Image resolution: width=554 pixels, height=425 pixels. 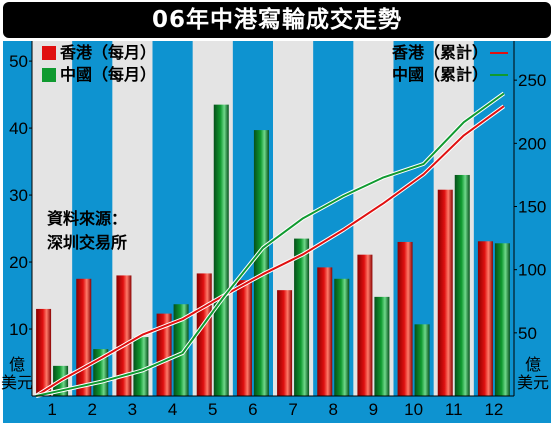 What do you see at coordinates (172, 409) in the screenshot?
I see `x-tick-label: 4` at bounding box center [172, 409].